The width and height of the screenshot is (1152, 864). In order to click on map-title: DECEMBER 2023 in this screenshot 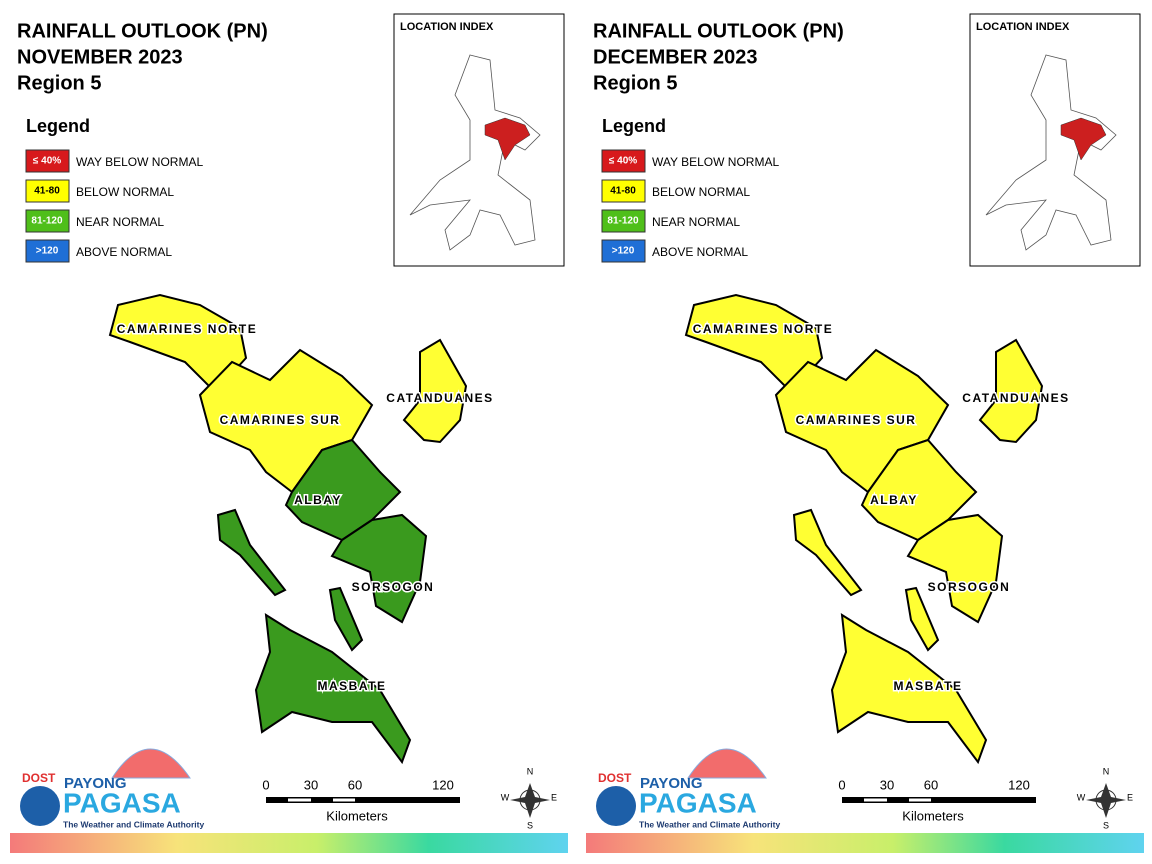, I will do `click(675, 57)`.